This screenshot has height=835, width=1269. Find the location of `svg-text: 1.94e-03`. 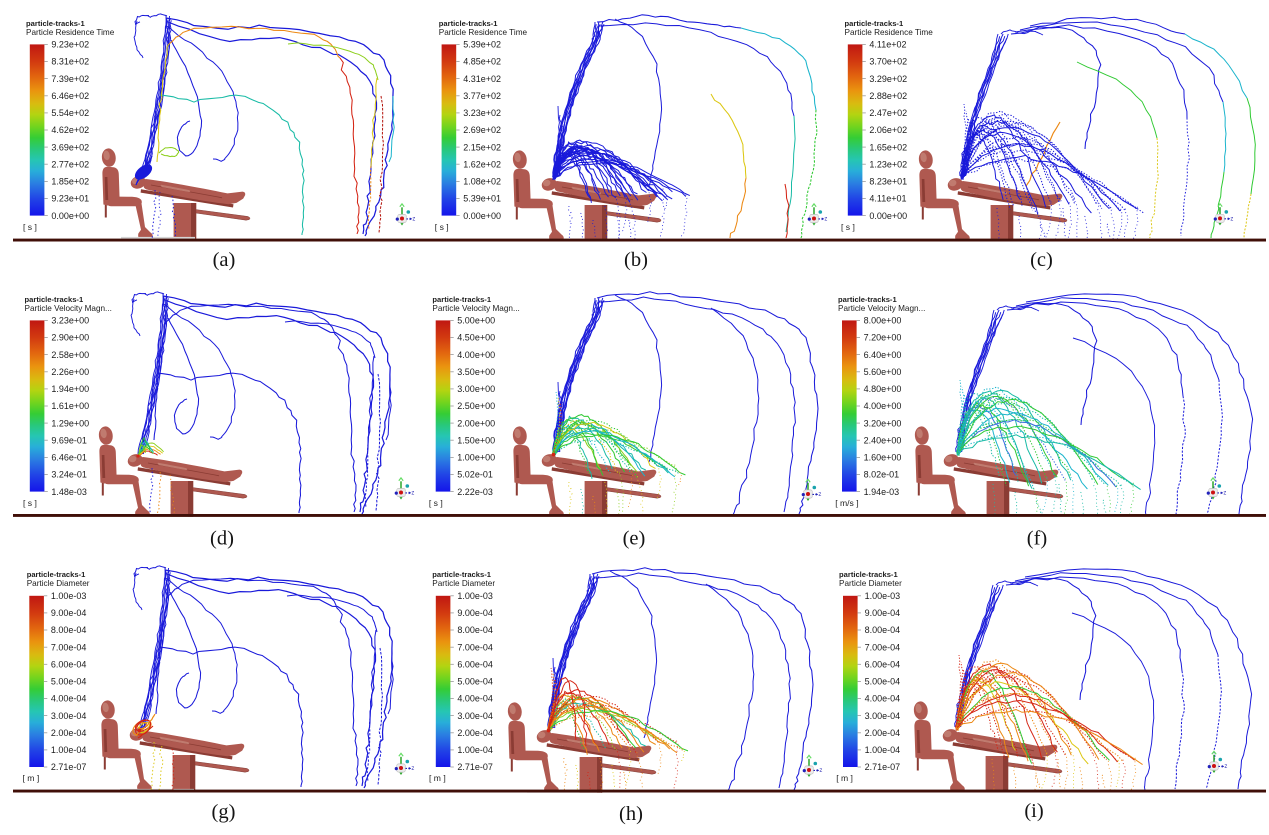

svg-text: 1.94e-03 is located at coordinates (882, 492).